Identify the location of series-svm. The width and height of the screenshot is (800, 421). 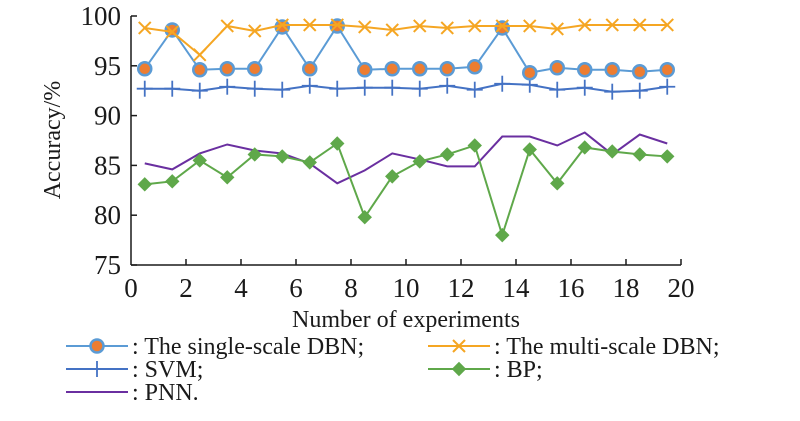
(406, 87).